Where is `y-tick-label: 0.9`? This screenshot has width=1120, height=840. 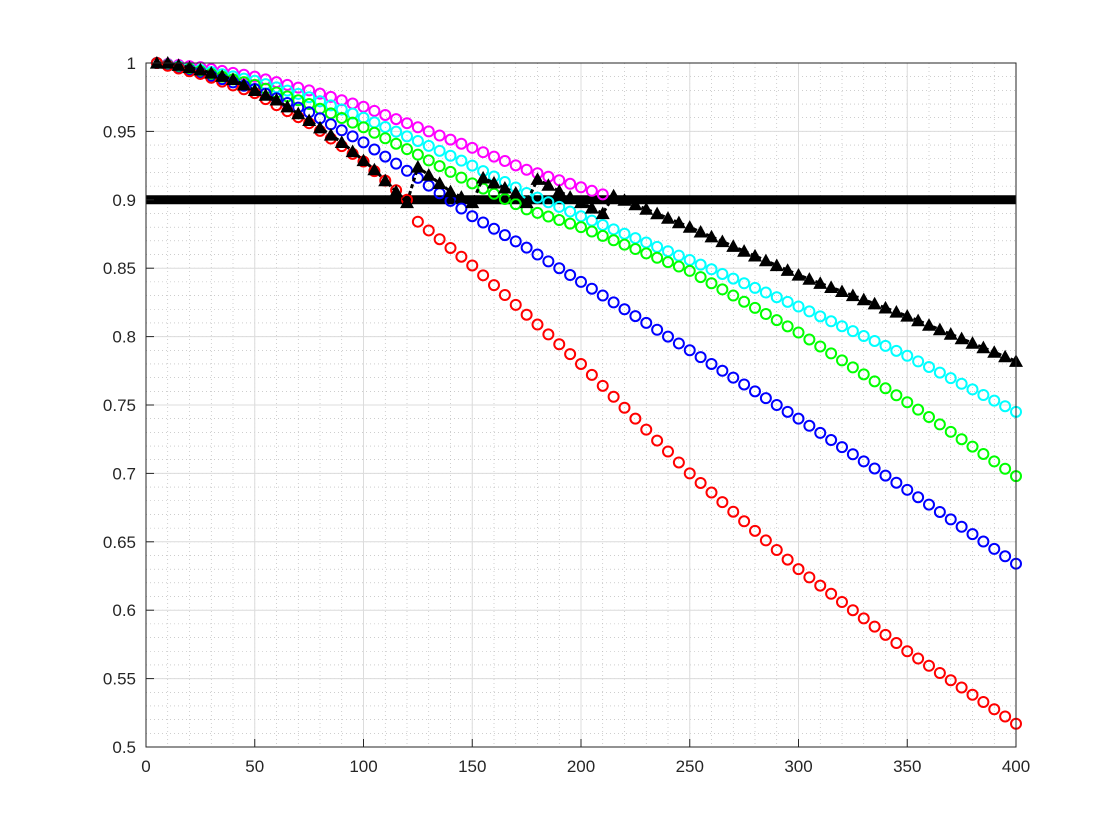 y-tick-label: 0.9 is located at coordinates (124, 200).